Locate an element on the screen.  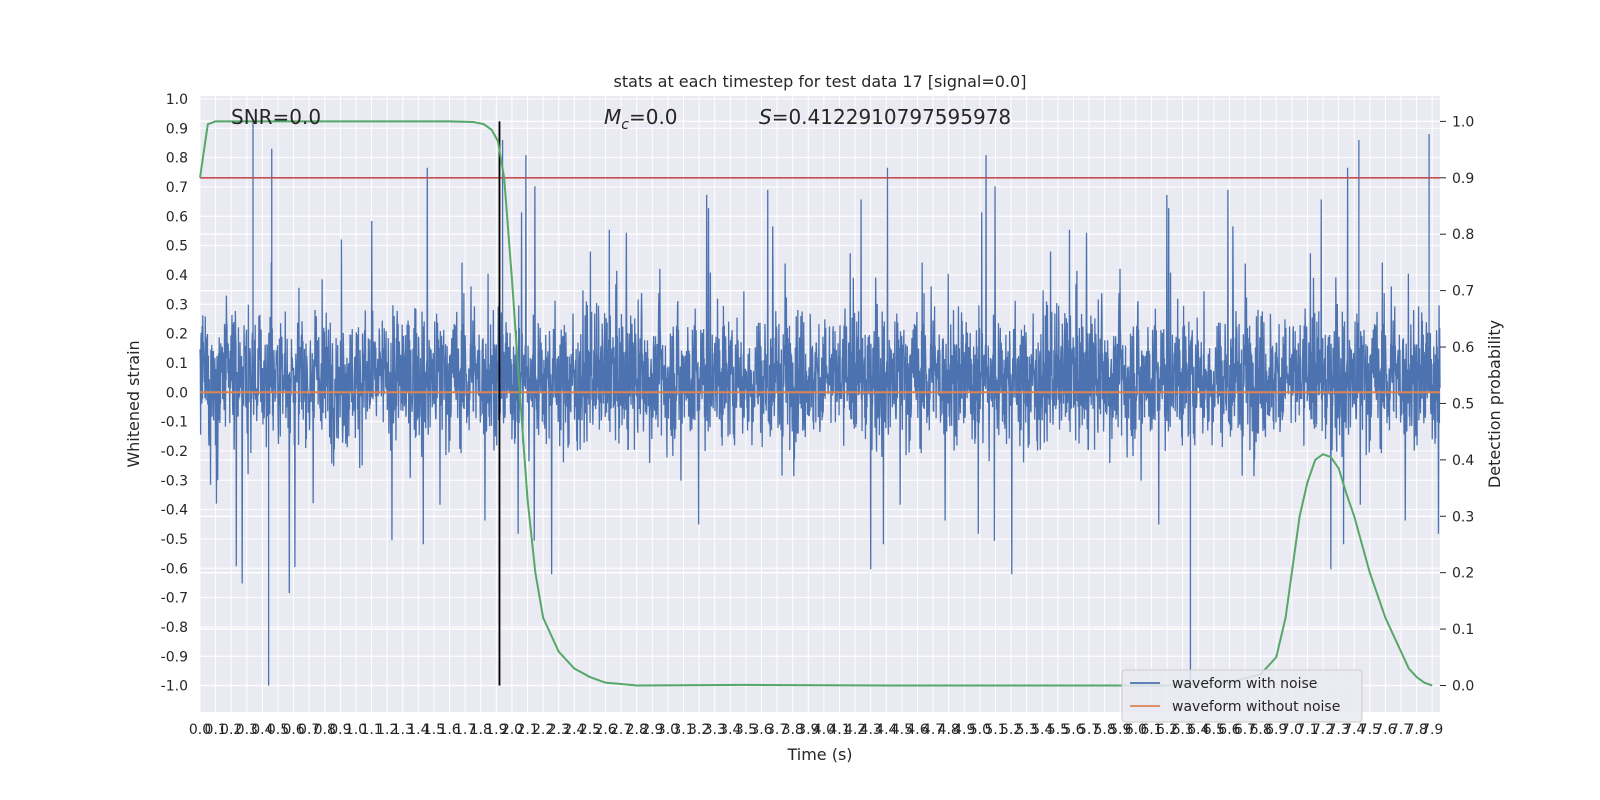
y-tick-label: -0.3 is located at coordinates (174, 481).